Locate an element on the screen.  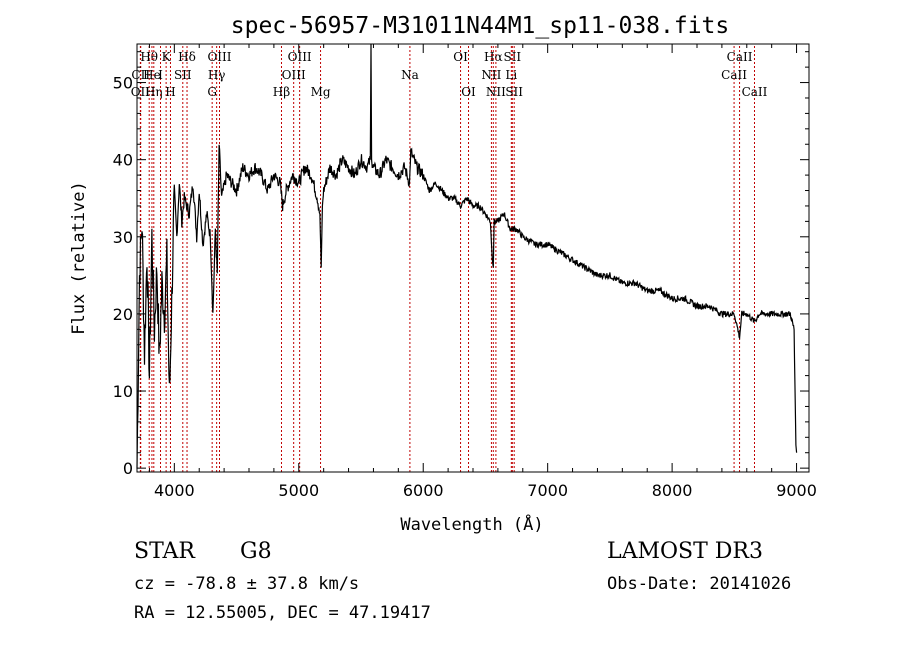
spectral-line-label: Hγ is located at coordinates (217, 75).